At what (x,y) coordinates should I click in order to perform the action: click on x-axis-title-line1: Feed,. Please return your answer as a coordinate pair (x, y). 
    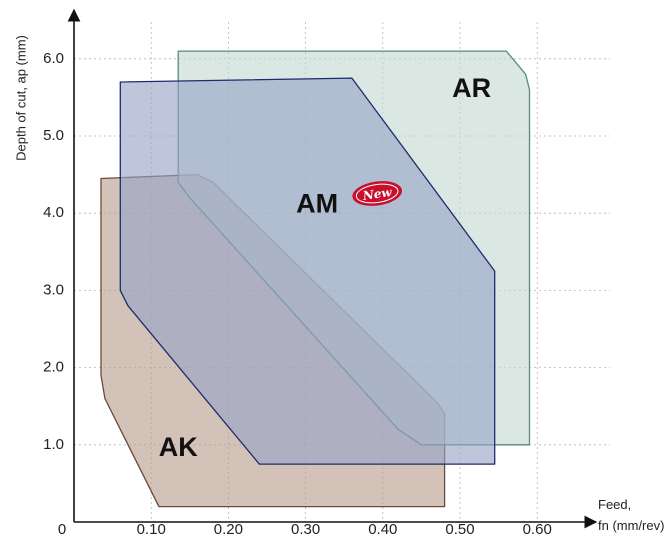
    Looking at the image, I should click on (614, 504).